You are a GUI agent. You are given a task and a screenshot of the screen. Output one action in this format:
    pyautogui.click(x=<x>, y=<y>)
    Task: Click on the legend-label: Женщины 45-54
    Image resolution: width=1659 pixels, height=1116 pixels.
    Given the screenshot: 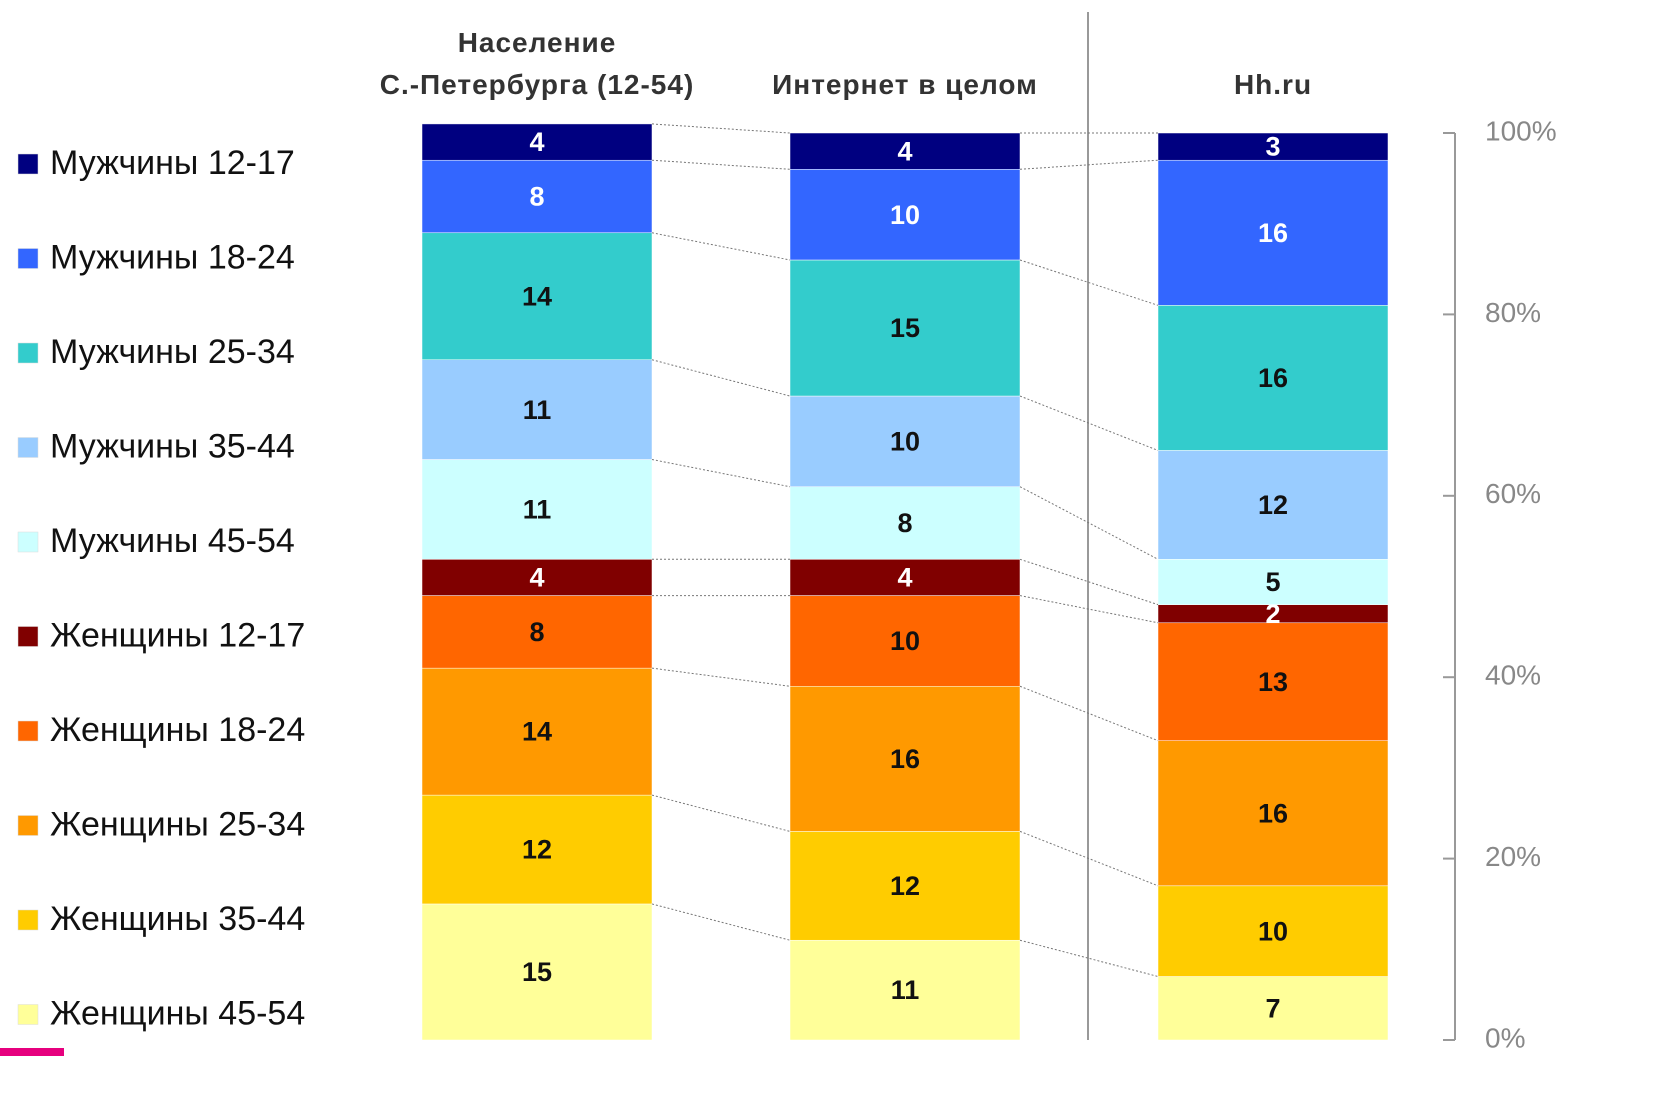 What is the action you would take?
    pyautogui.click(x=177, y=1013)
    